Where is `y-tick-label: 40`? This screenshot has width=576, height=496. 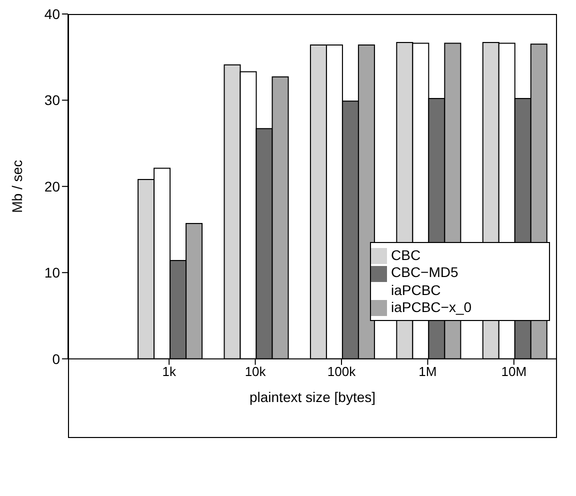
y-tick-label: 40 is located at coordinates (52, 14).